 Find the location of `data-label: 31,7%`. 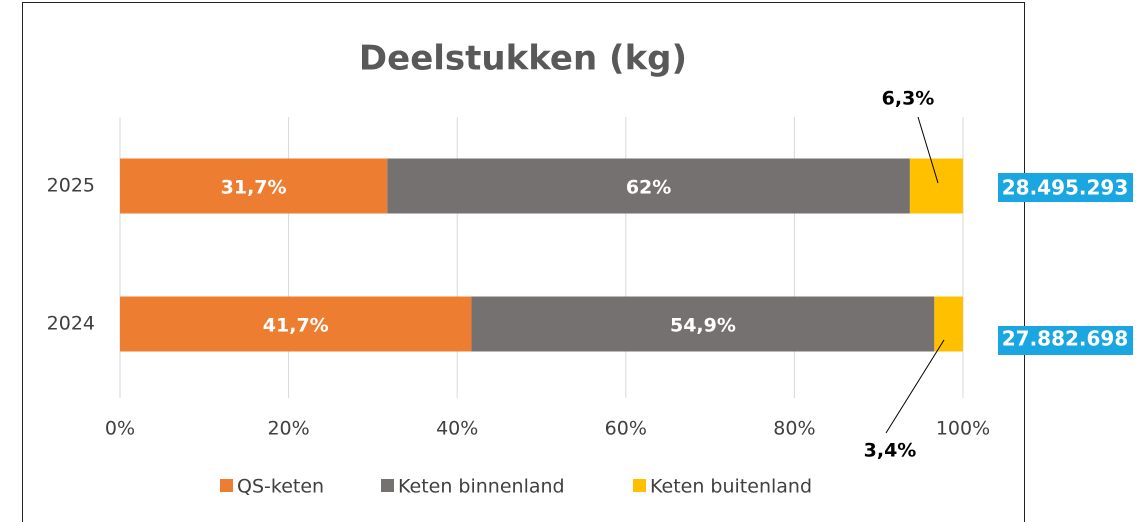

data-label: 31,7% is located at coordinates (254, 188).